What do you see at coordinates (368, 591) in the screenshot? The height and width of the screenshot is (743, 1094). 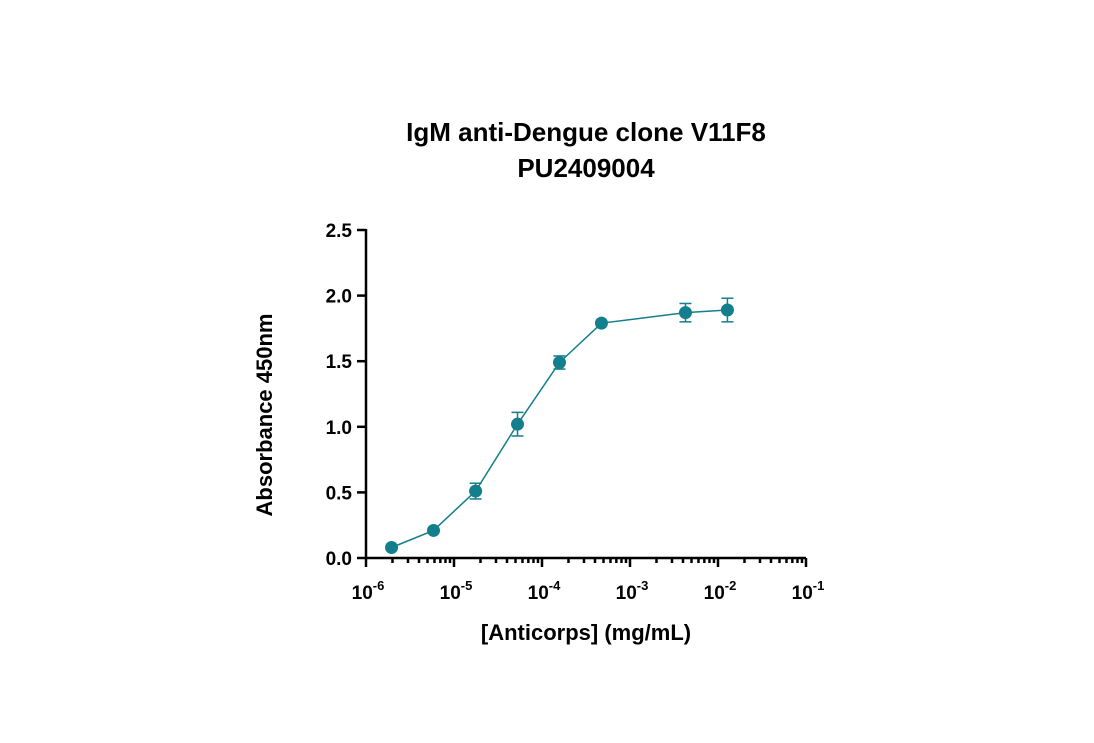 I see `x-tick-label-0: 10⁻⁶` at bounding box center [368, 591].